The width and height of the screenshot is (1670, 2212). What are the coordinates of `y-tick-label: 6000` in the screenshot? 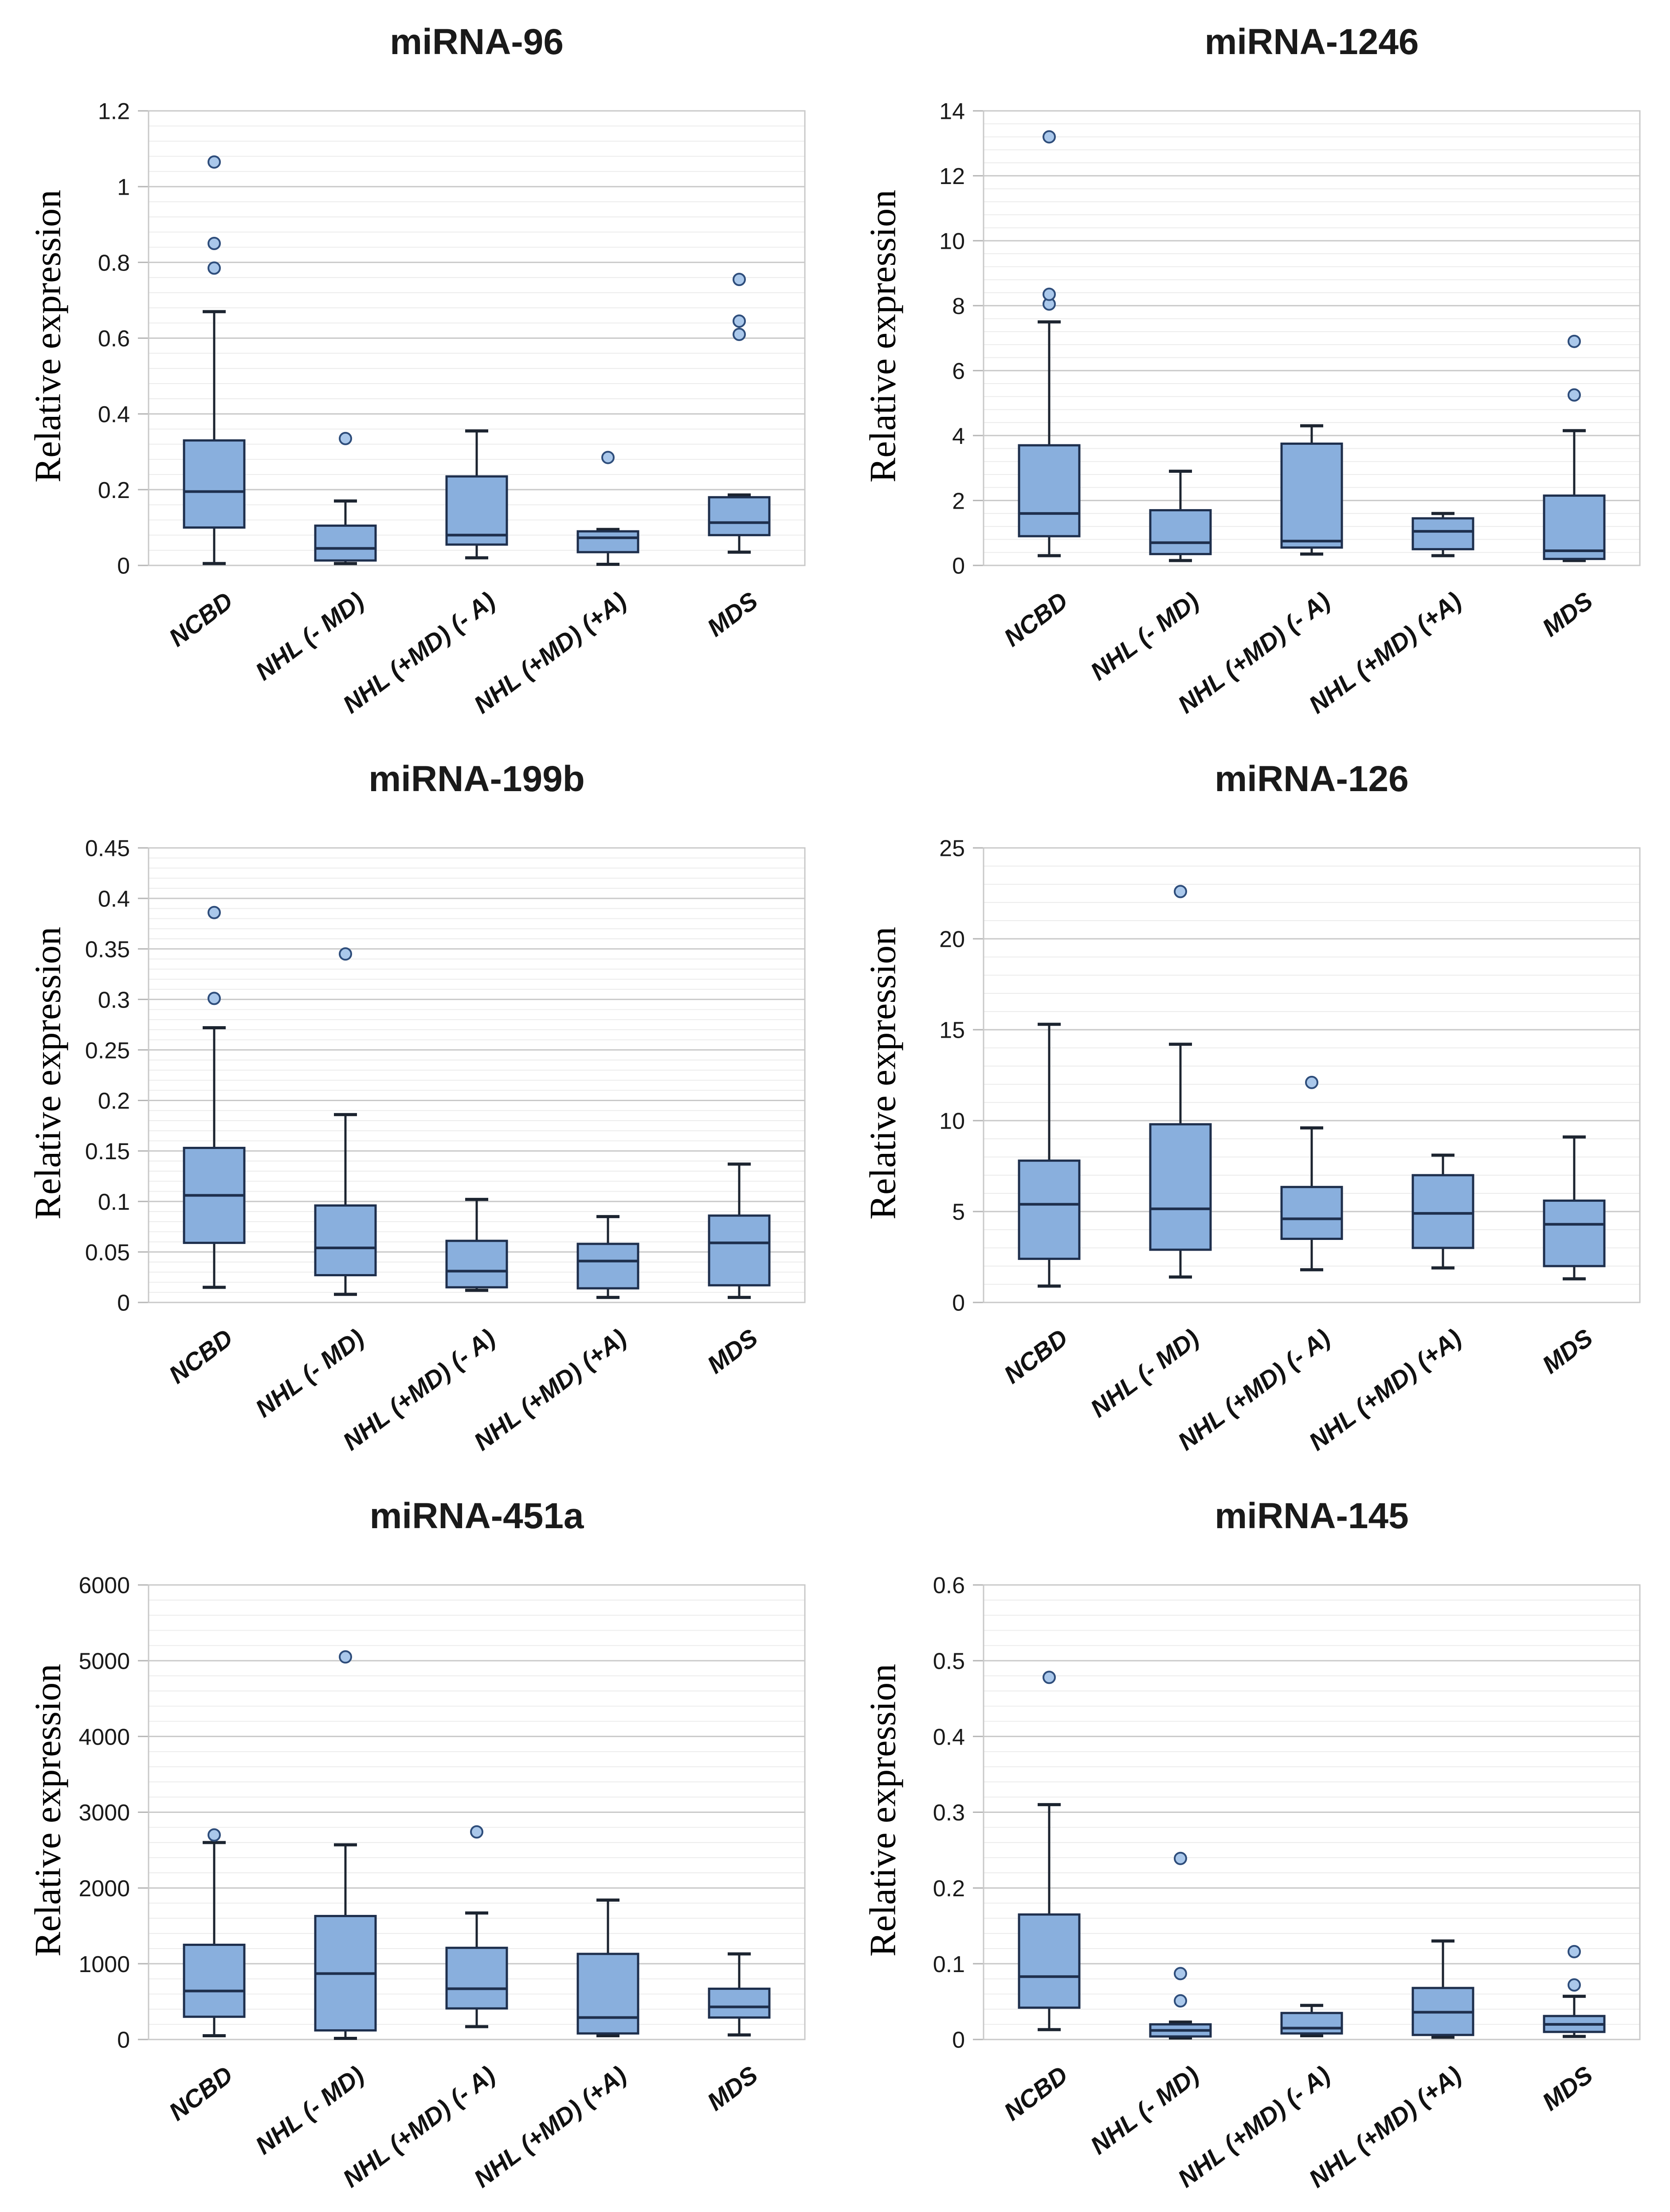 It's located at (104, 1586).